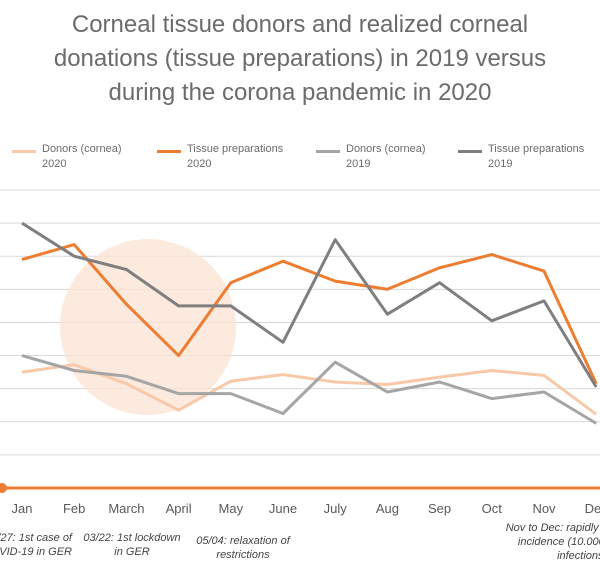 The height and width of the screenshot is (568, 600). I want to click on x-tick-label: Aug, so click(387, 508).